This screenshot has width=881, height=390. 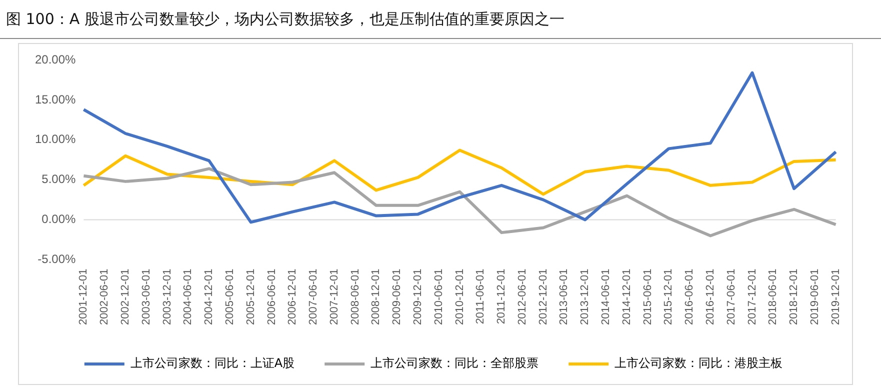 What do you see at coordinates (230, 297) in the screenshot?
I see `x-tick-label: 2005-06-01` at bounding box center [230, 297].